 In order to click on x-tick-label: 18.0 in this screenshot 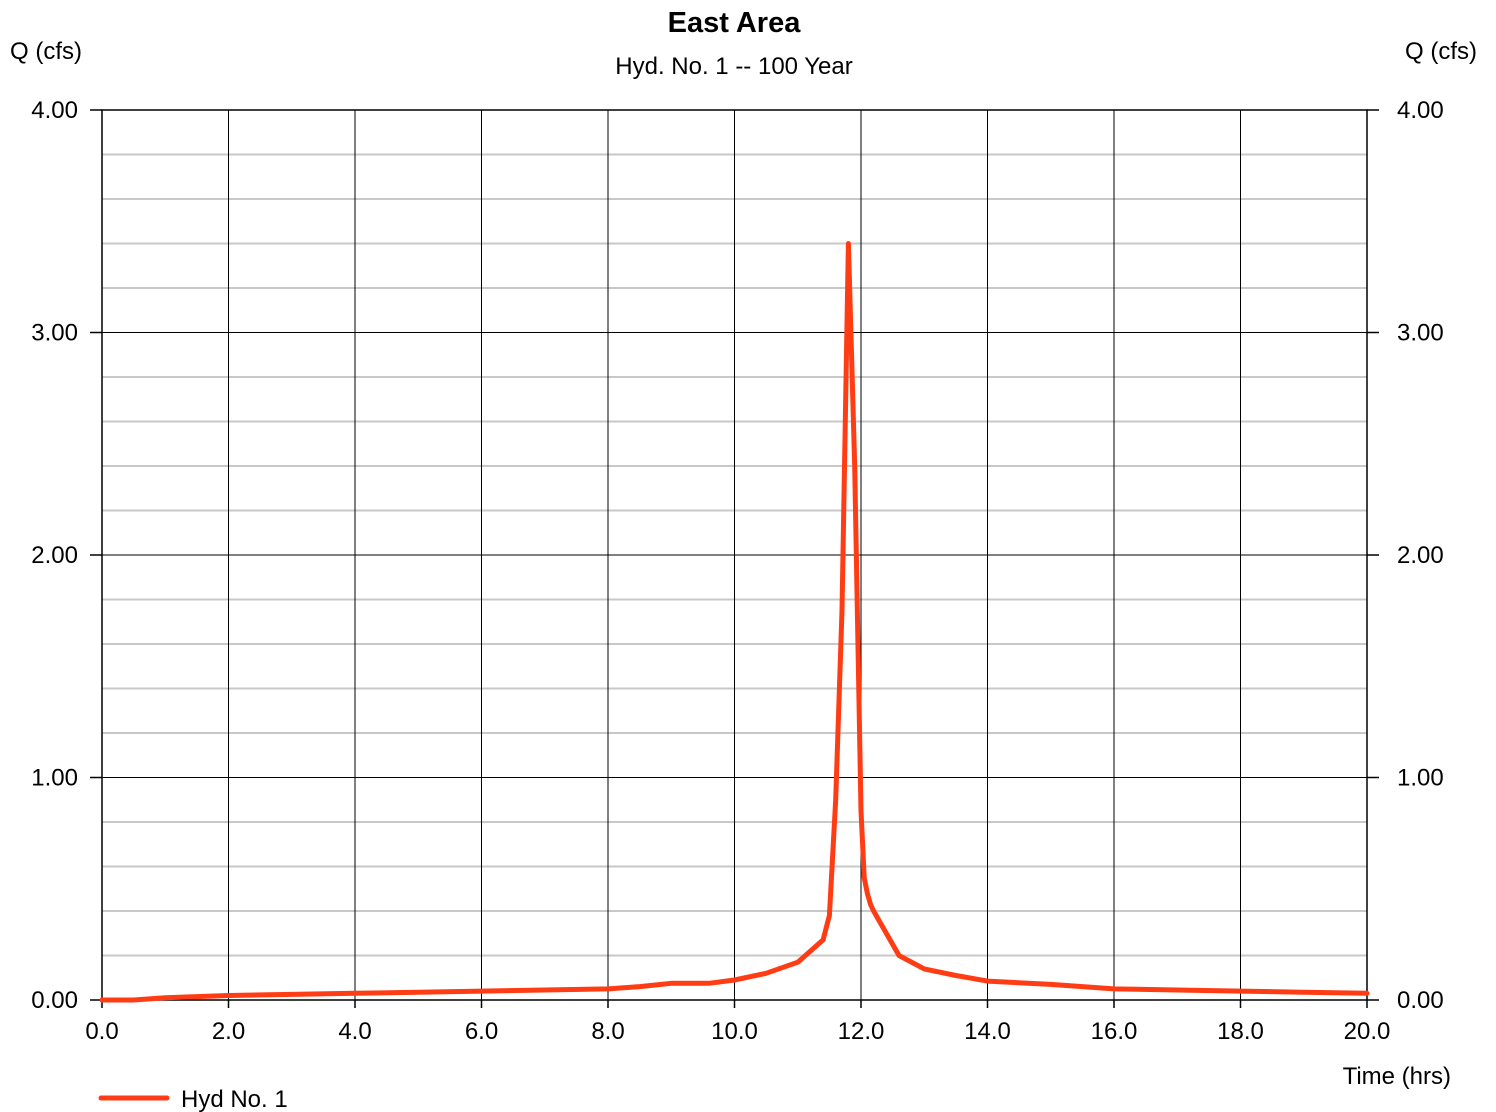, I will do `click(1240, 1031)`.